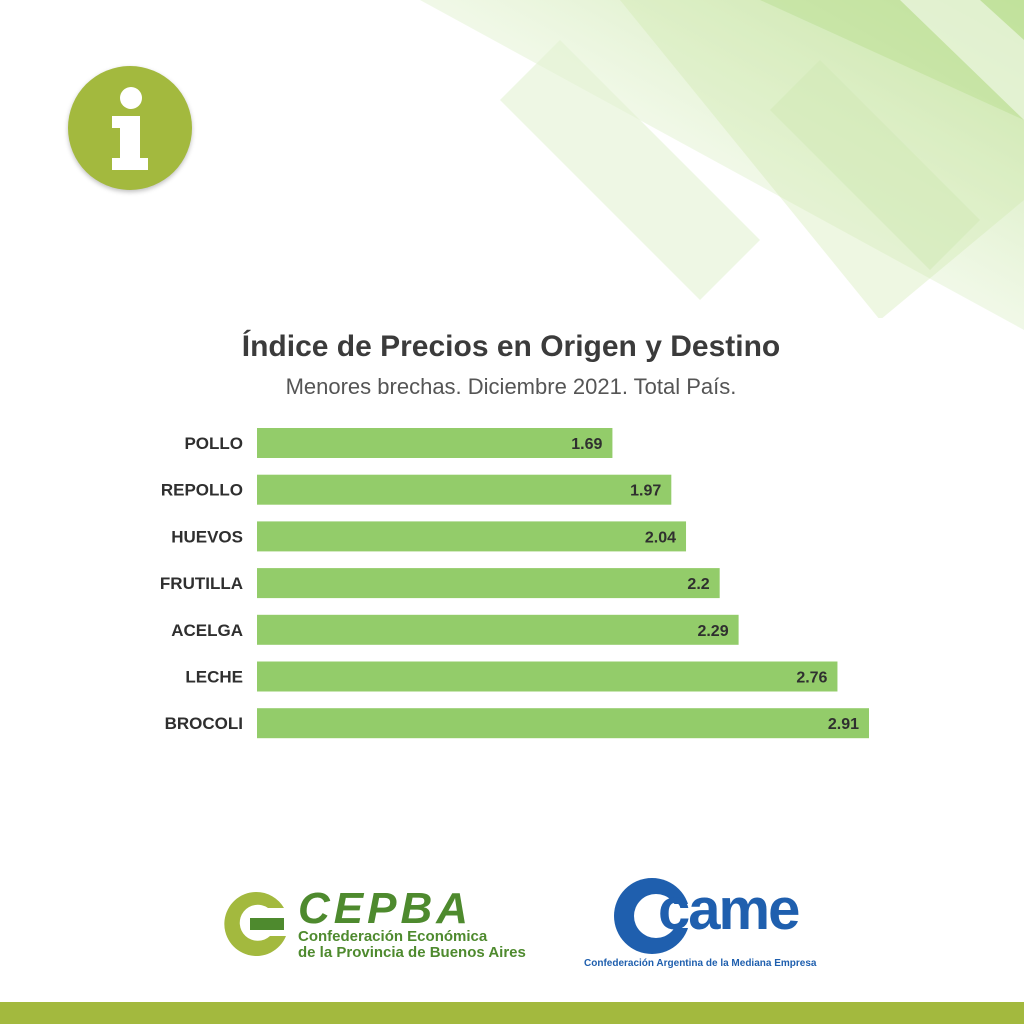 Image resolution: width=1024 pixels, height=1024 pixels. I want to click on category-label: LECHE, so click(214, 677).